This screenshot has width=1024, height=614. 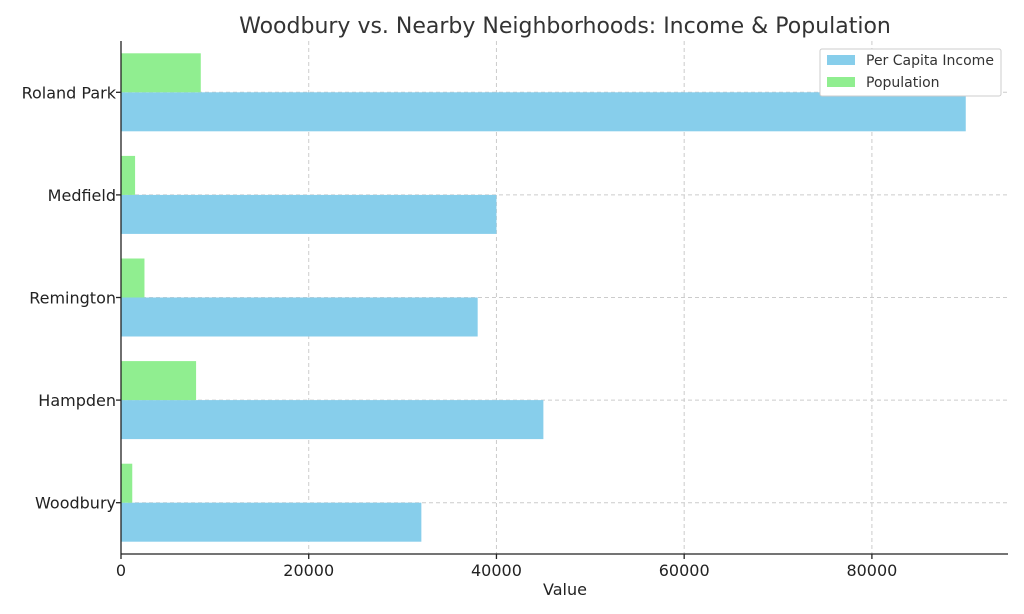 What do you see at coordinates (133, 278) in the screenshot?
I see `bar-population-remington` at bounding box center [133, 278].